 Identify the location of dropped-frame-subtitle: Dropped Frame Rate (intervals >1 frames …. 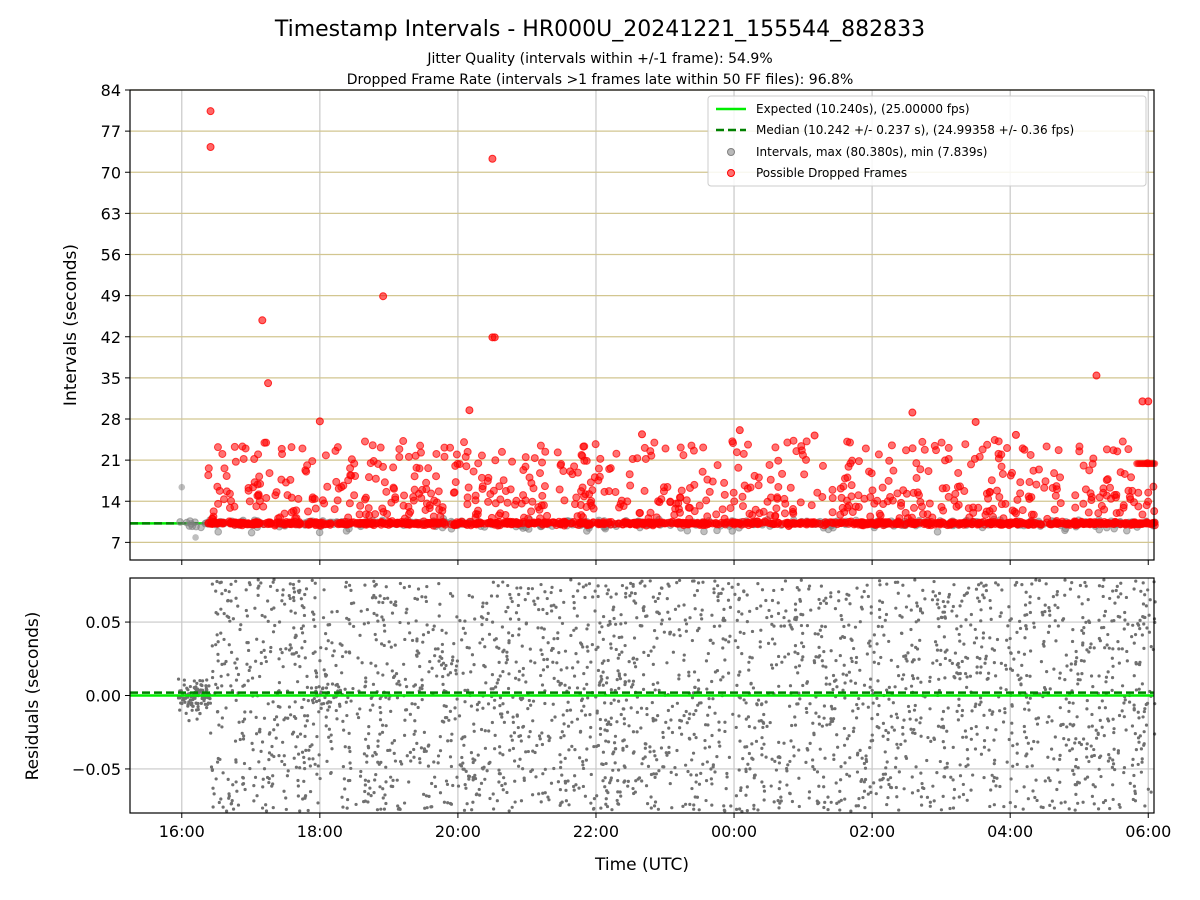
(600, 80).